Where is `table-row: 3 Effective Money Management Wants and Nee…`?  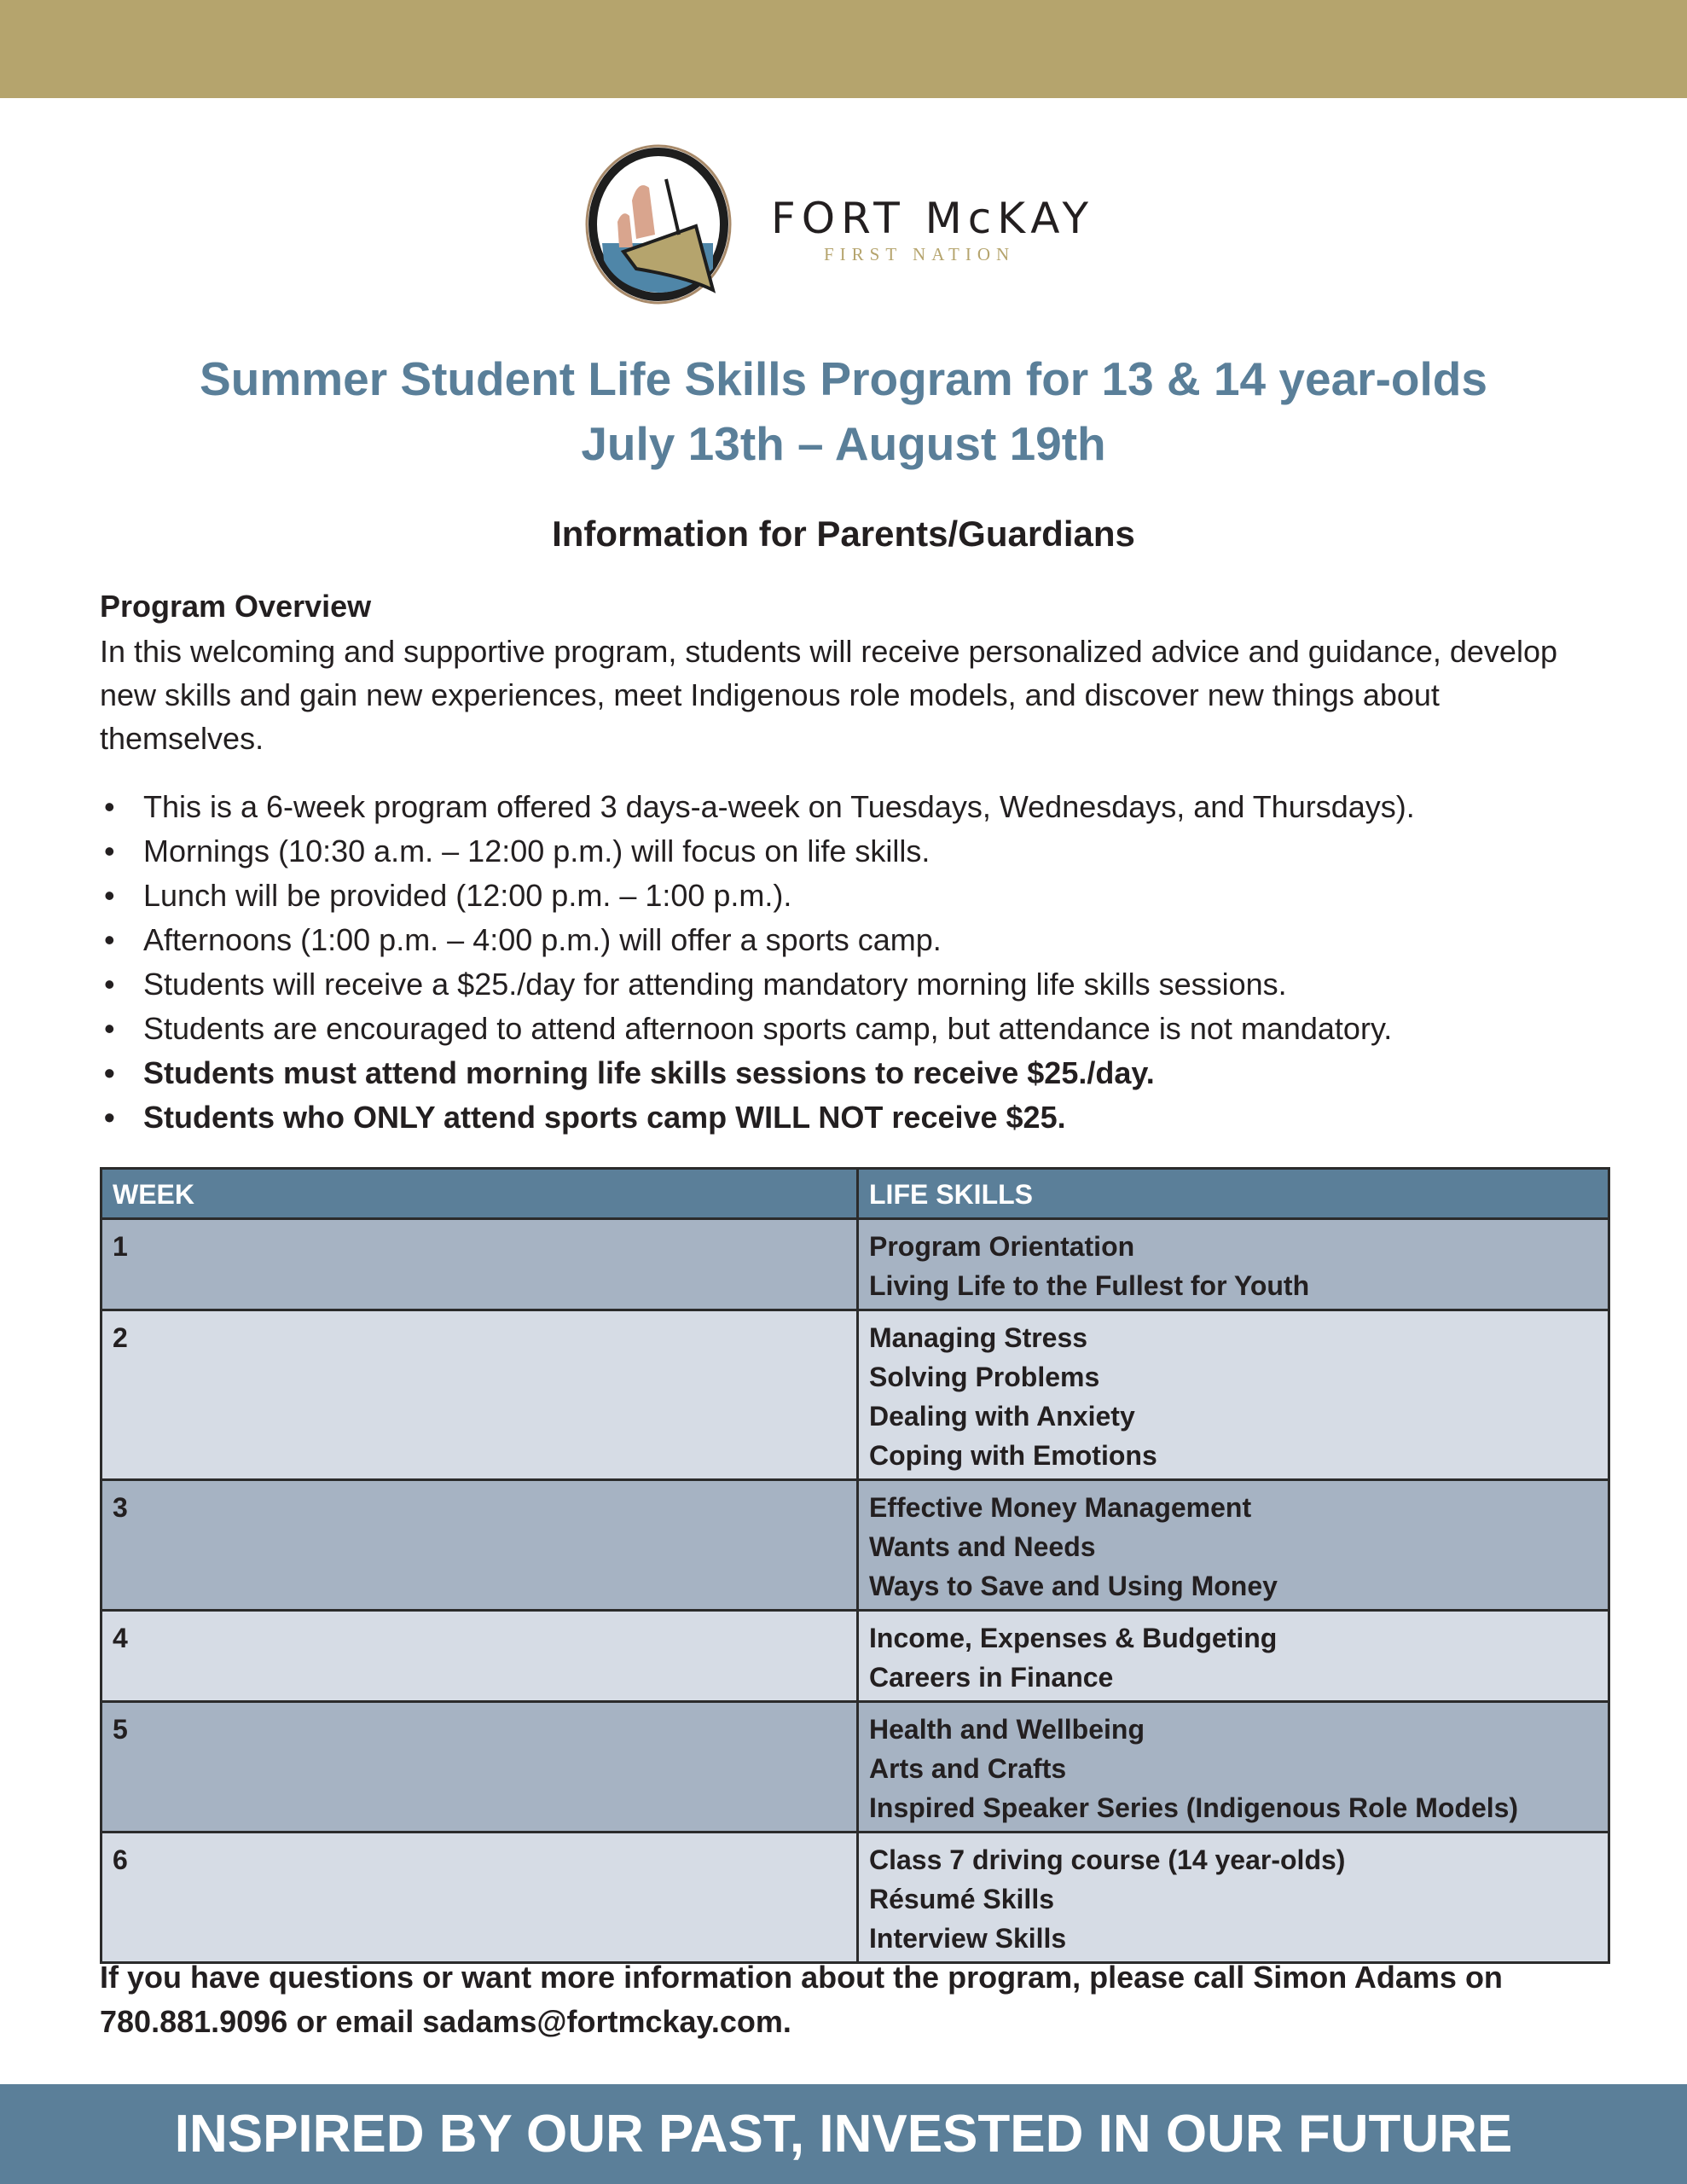 table-row: 3 Effective Money Management Wants and Nee… is located at coordinates (855, 1545).